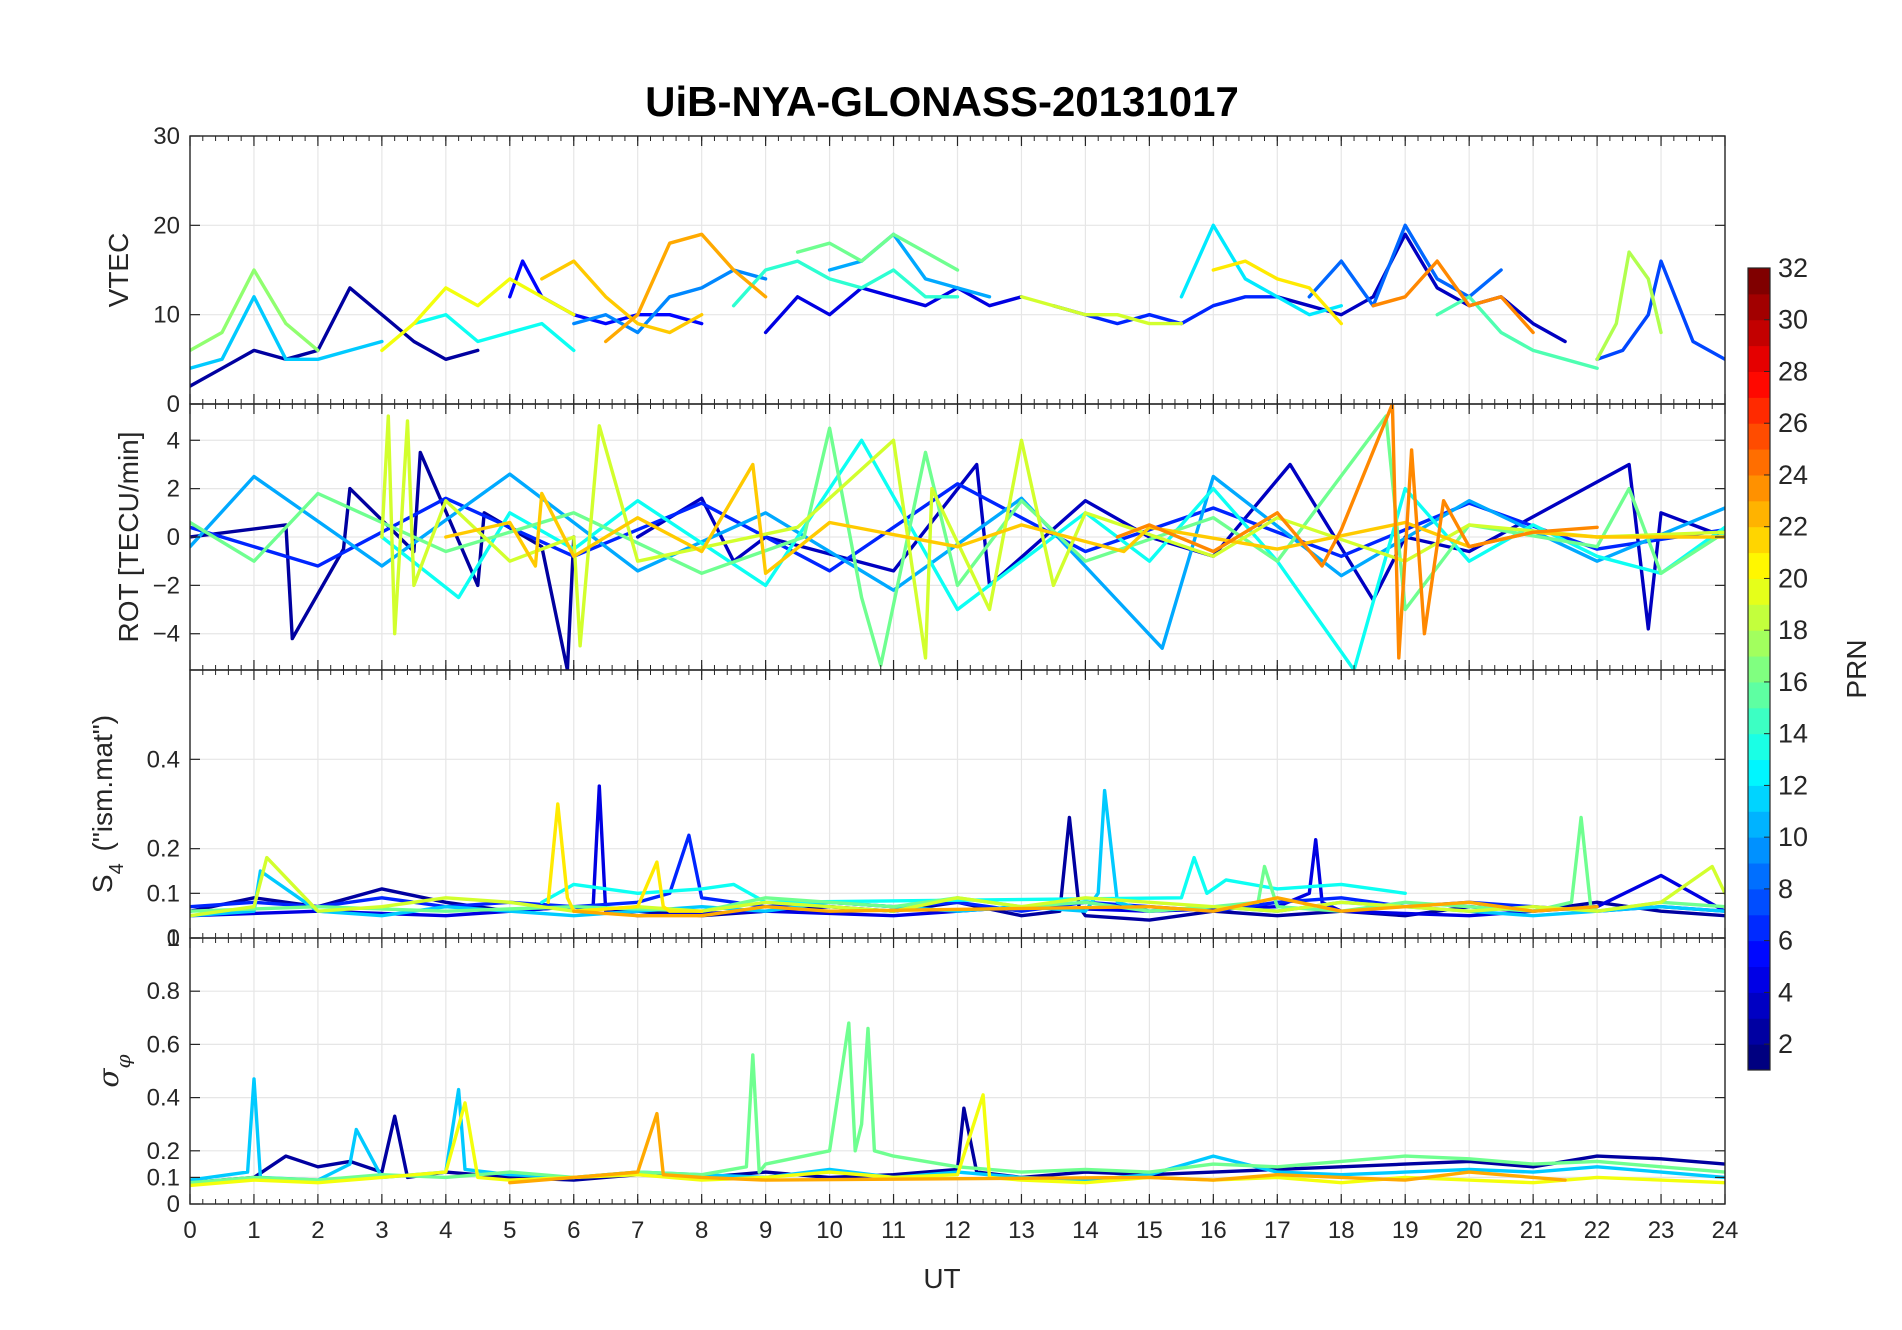 The image size is (1902, 1330). I want to click on colorbar-tick-label: 28, so click(1793, 371).